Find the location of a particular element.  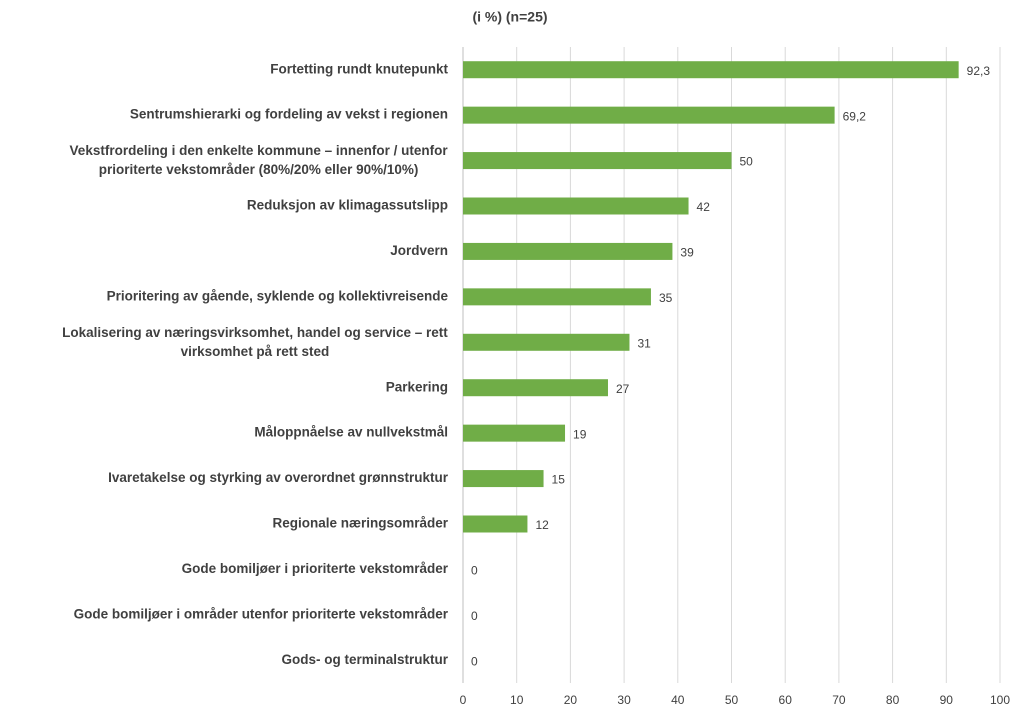

y-tick-label: Gods- og terminalstruktur is located at coordinates (364, 659).